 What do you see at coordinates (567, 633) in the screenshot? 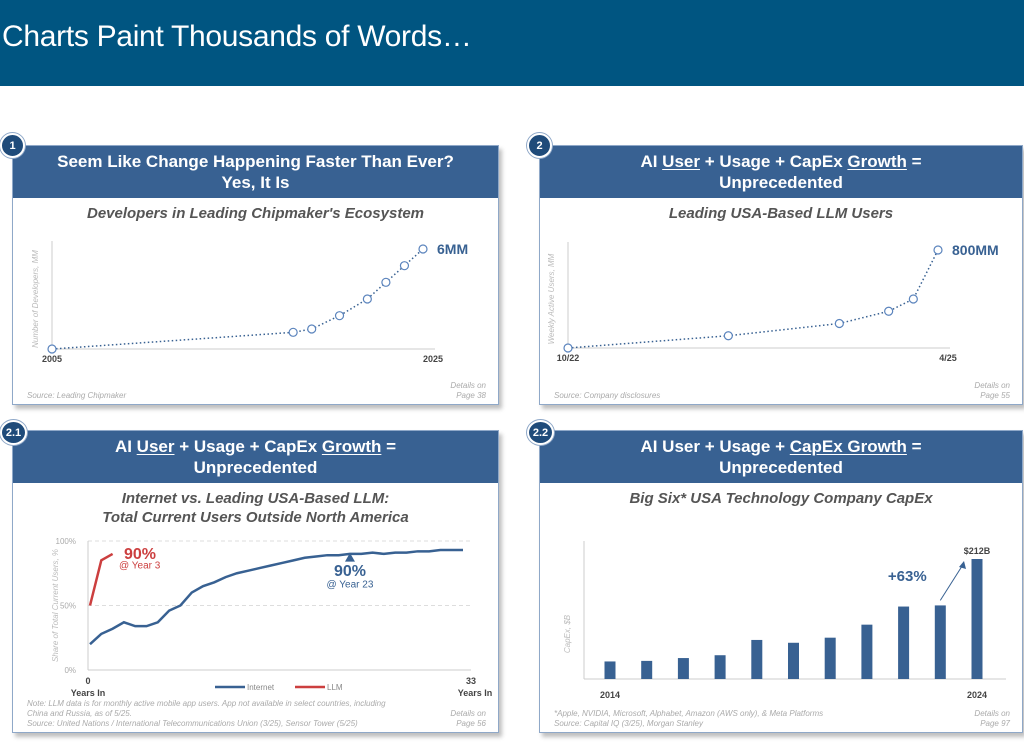
I see `y-axis-label: CapEx, $B` at bounding box center [567, 633].